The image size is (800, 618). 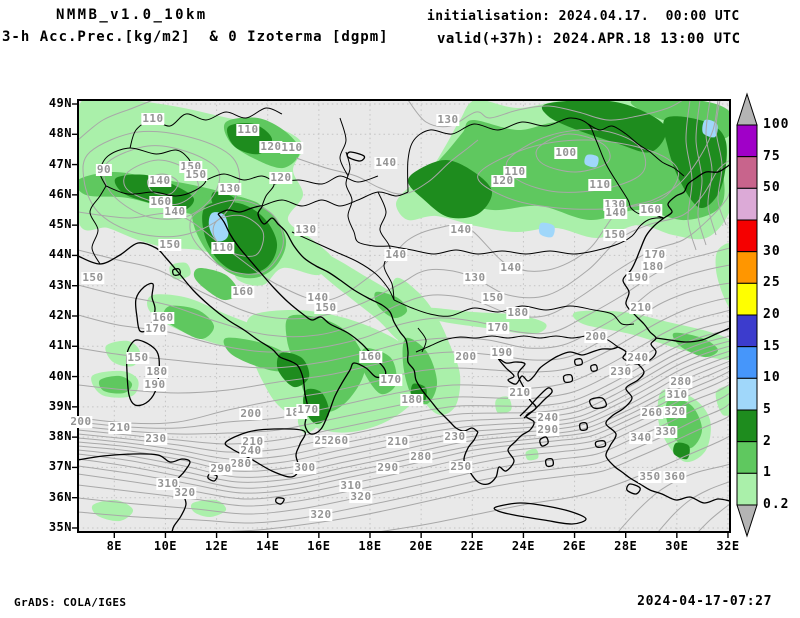 What do you see at coordinates (268, 546) in the screenshot?
I see `lon-axis-label: 14E` at bounding box center [268, 546].